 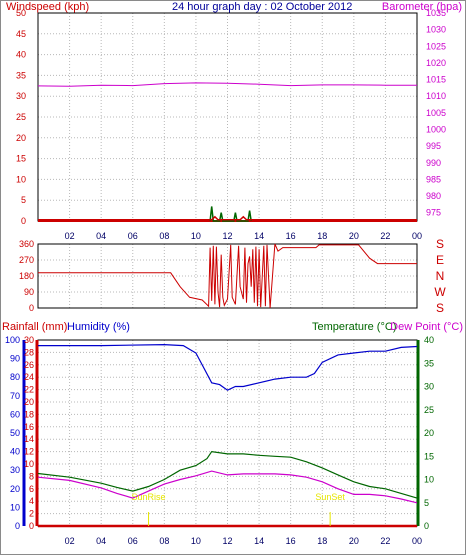 What do you see at coordinates (330, 497) in the screenshot?
I see `sunset-label: SunSet` at bounding box center [330, 497].